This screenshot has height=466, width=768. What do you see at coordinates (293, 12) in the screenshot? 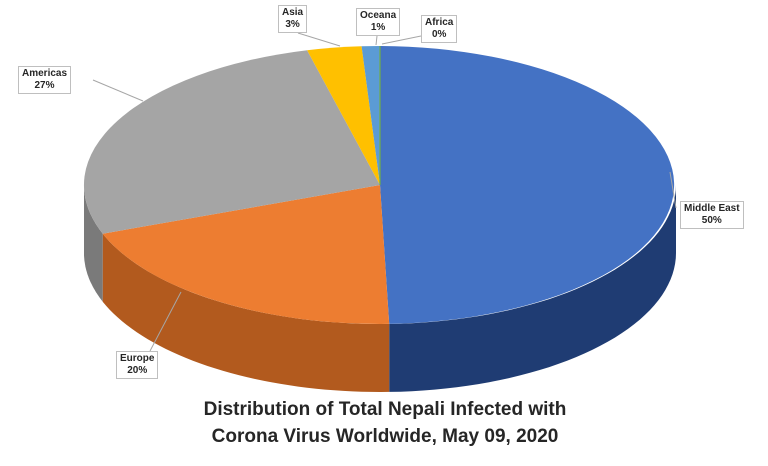
I see `data-label-name: Asia` at bounding box center [293, 12].